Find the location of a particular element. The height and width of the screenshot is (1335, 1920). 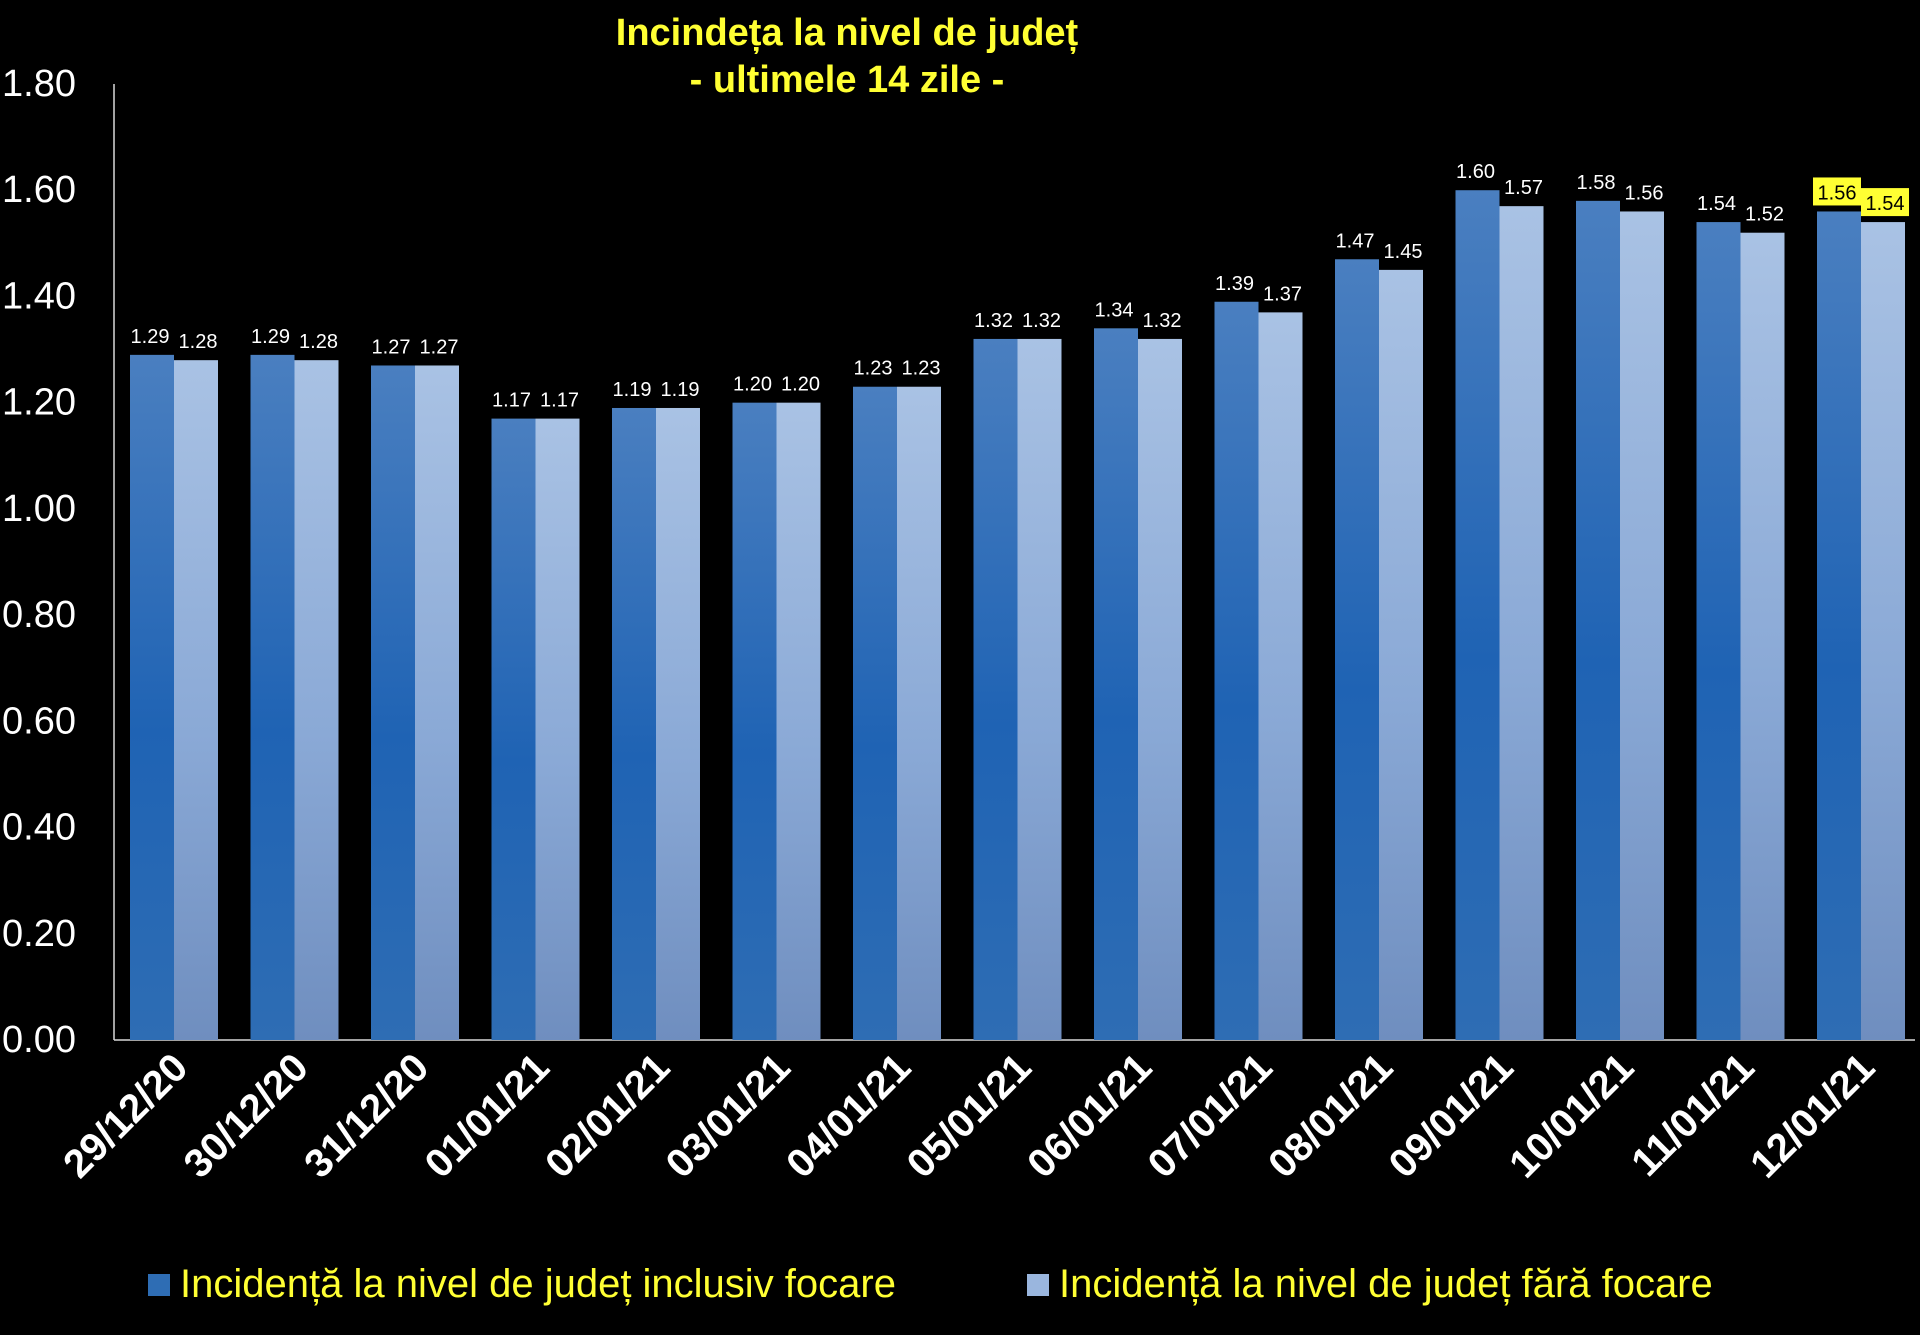

y-tick-label: 0.40 is located at coordinates (39, 828).